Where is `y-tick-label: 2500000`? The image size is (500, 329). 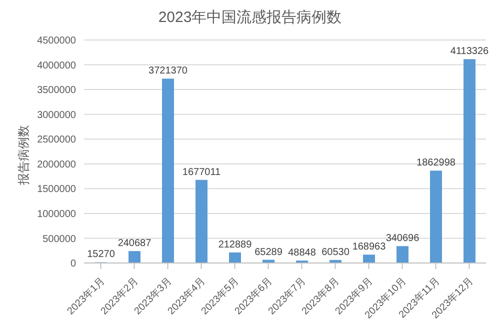 y-tick-label: 2500000 is located at coordinates (56, 140).